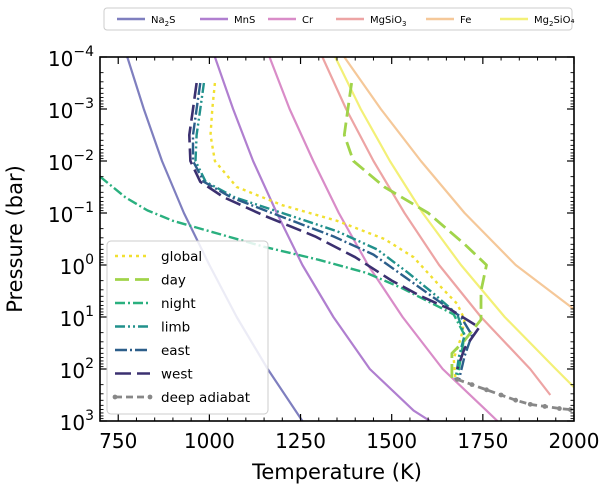 The width and height of the screenshot is (603, 487). What do you see at coordinates (513, 394) in the screenshot?
I see `profile-line-deep-adiabat` at bounding box center [513, 394].